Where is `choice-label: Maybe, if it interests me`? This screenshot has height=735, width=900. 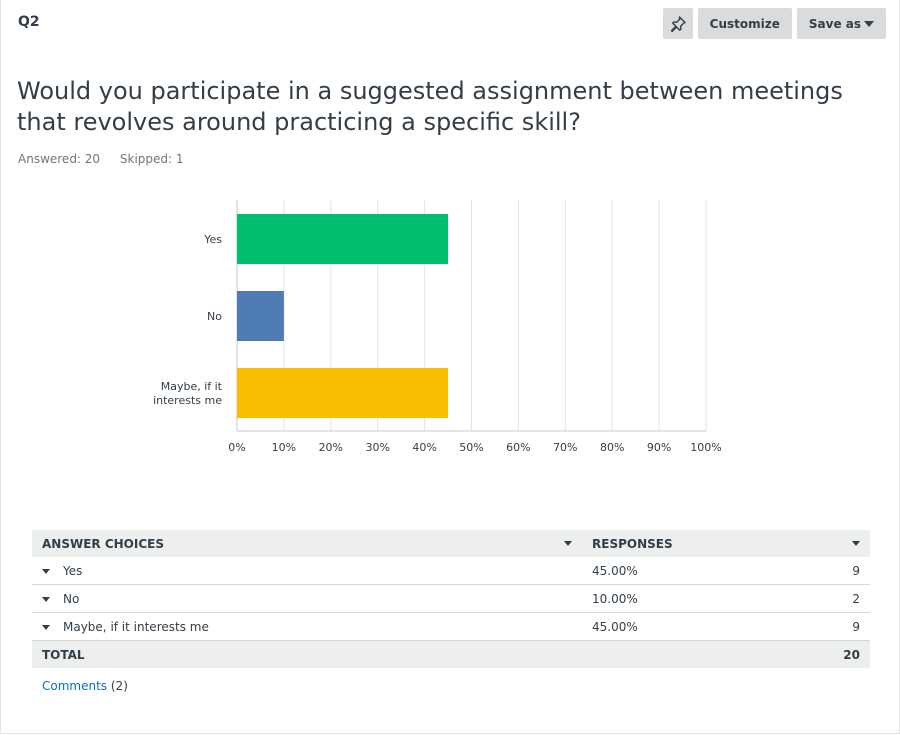 choice-label: Maybe, if it interests me is located at coordinates (136, 626).